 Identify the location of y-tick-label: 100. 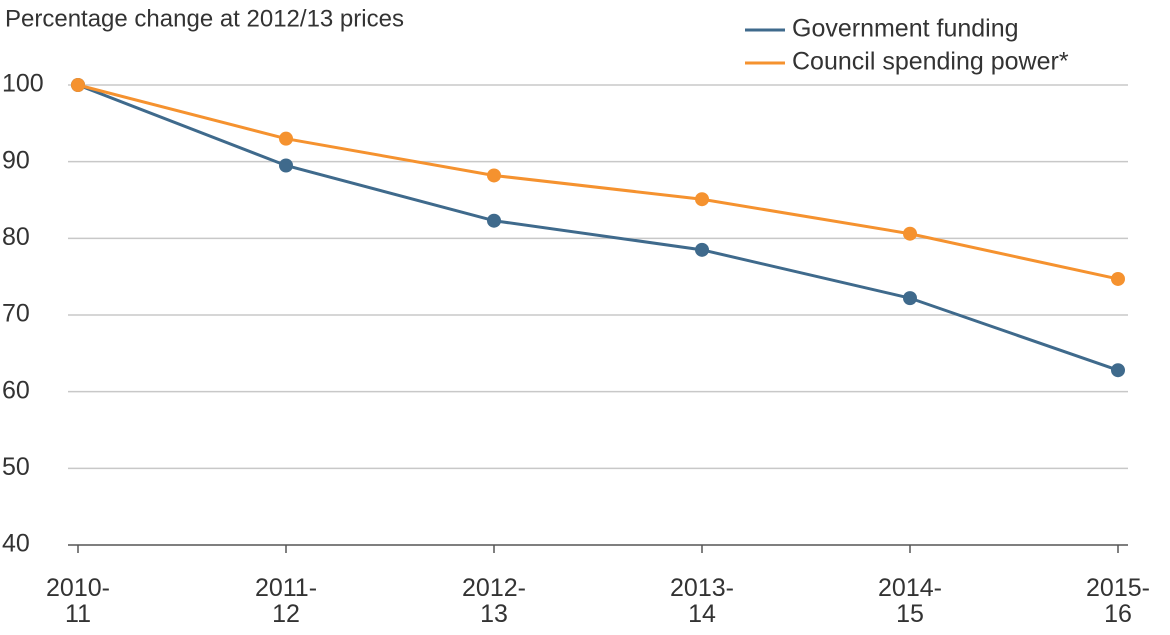
(23, 84).